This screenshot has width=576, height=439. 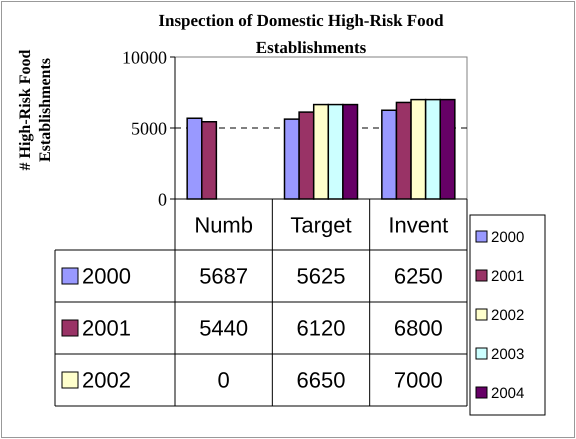 What do you see at coordinates (321, 380) in the screenshot?
I see `data-label: 6650` at bounding box center [321, 380].